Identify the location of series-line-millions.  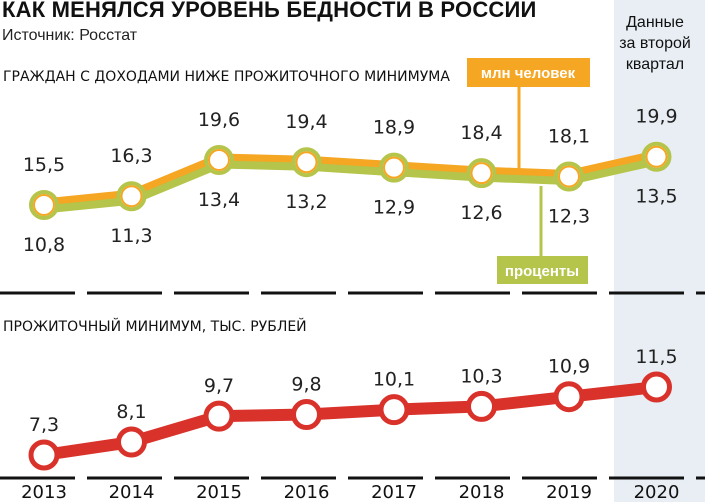
(350, 178).